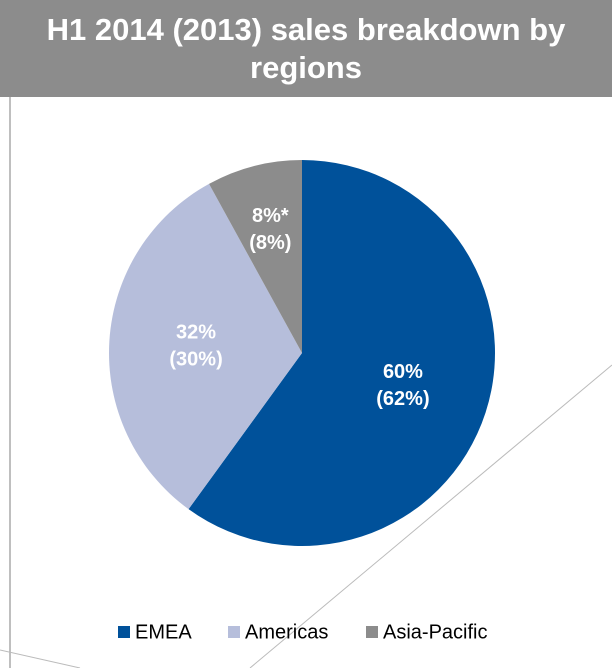 This screenshot has height=668, width=612. Describe the element at coordinates (195, 360) in the screenshot. I see `prior-value-label: (30%)` at that location.